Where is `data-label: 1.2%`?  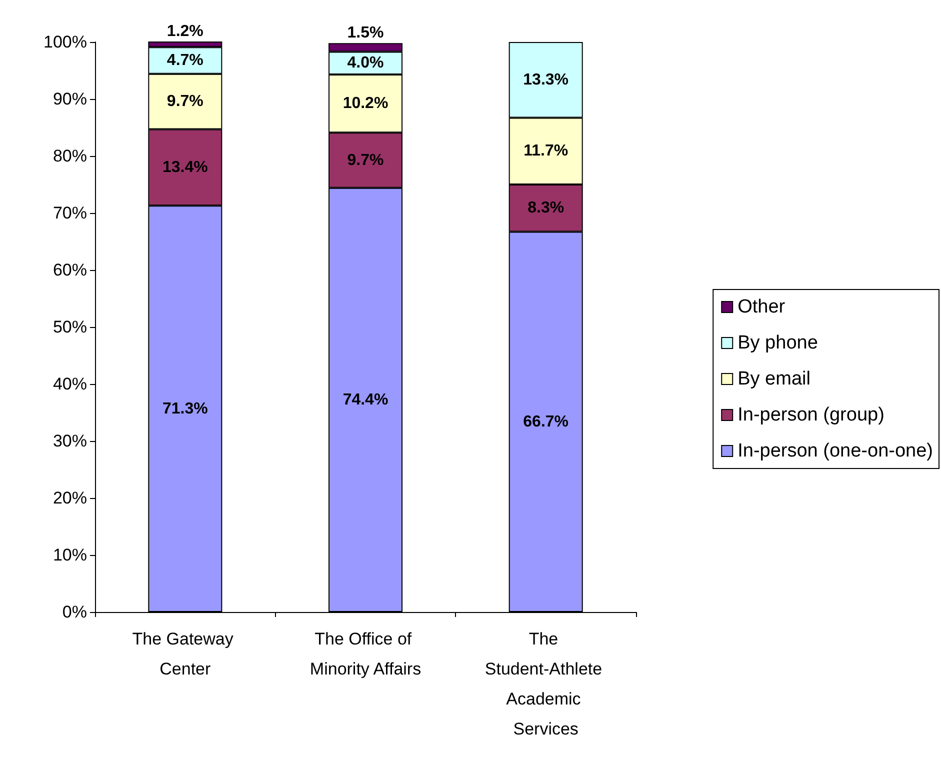 data-label: 1.2% is located at coordinates (185, 31).